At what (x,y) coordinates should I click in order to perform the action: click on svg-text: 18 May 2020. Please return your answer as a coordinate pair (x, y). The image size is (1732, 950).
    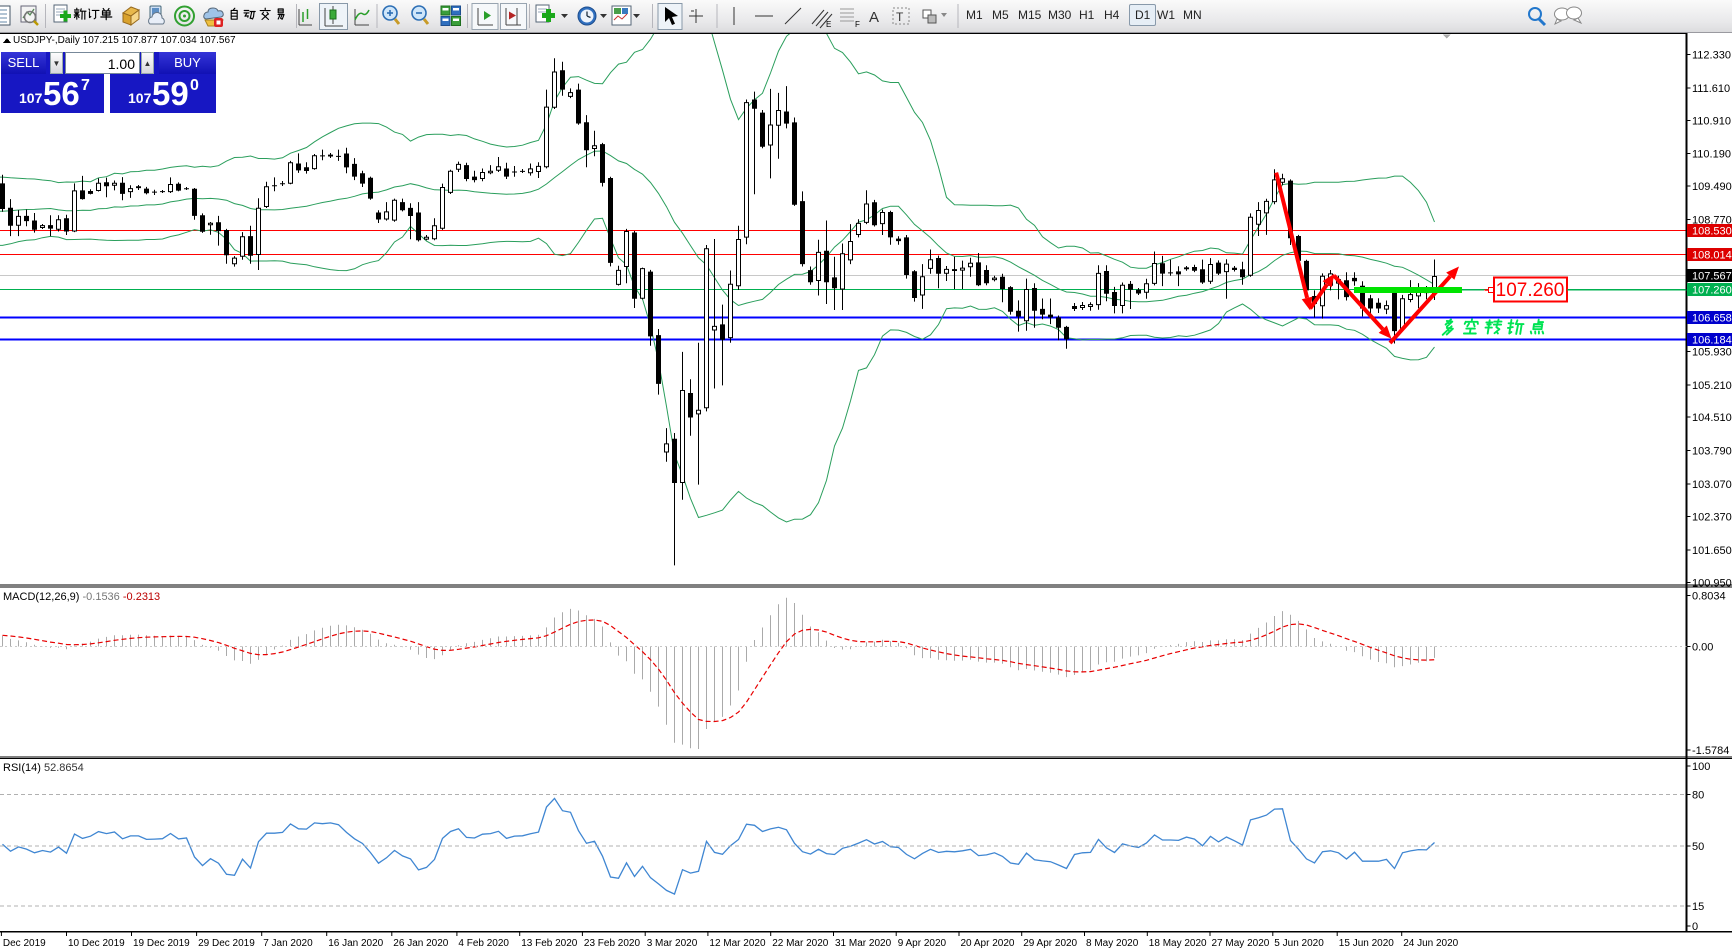
    Looking at the image, I should click on (1178, 943).